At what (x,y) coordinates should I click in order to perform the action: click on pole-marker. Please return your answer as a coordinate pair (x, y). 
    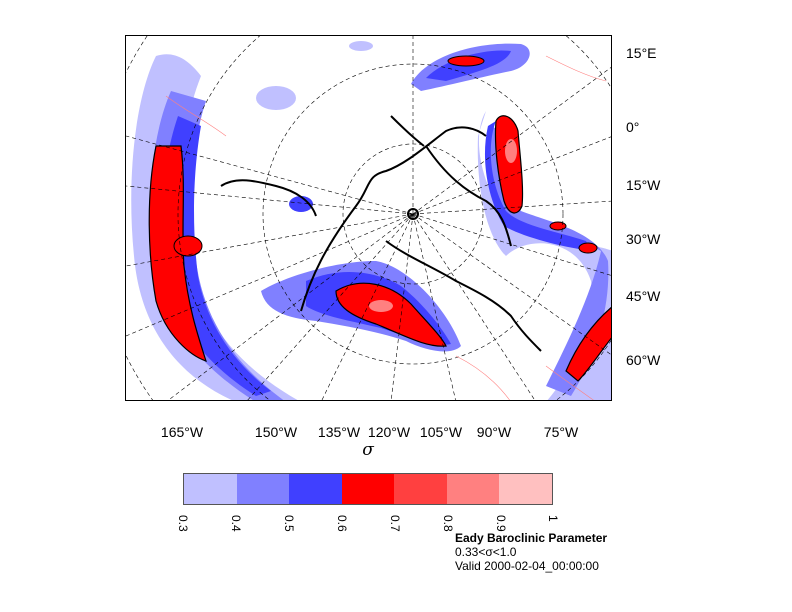
    Looking at the image, I should click on (413, 214).